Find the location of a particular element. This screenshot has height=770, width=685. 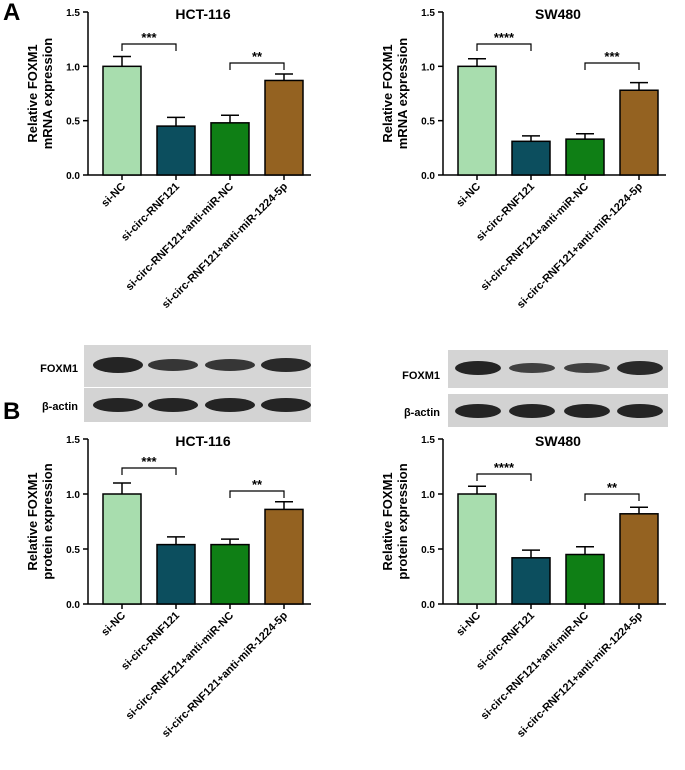

panel-letter-a: A is located at coordinates (11, 13).